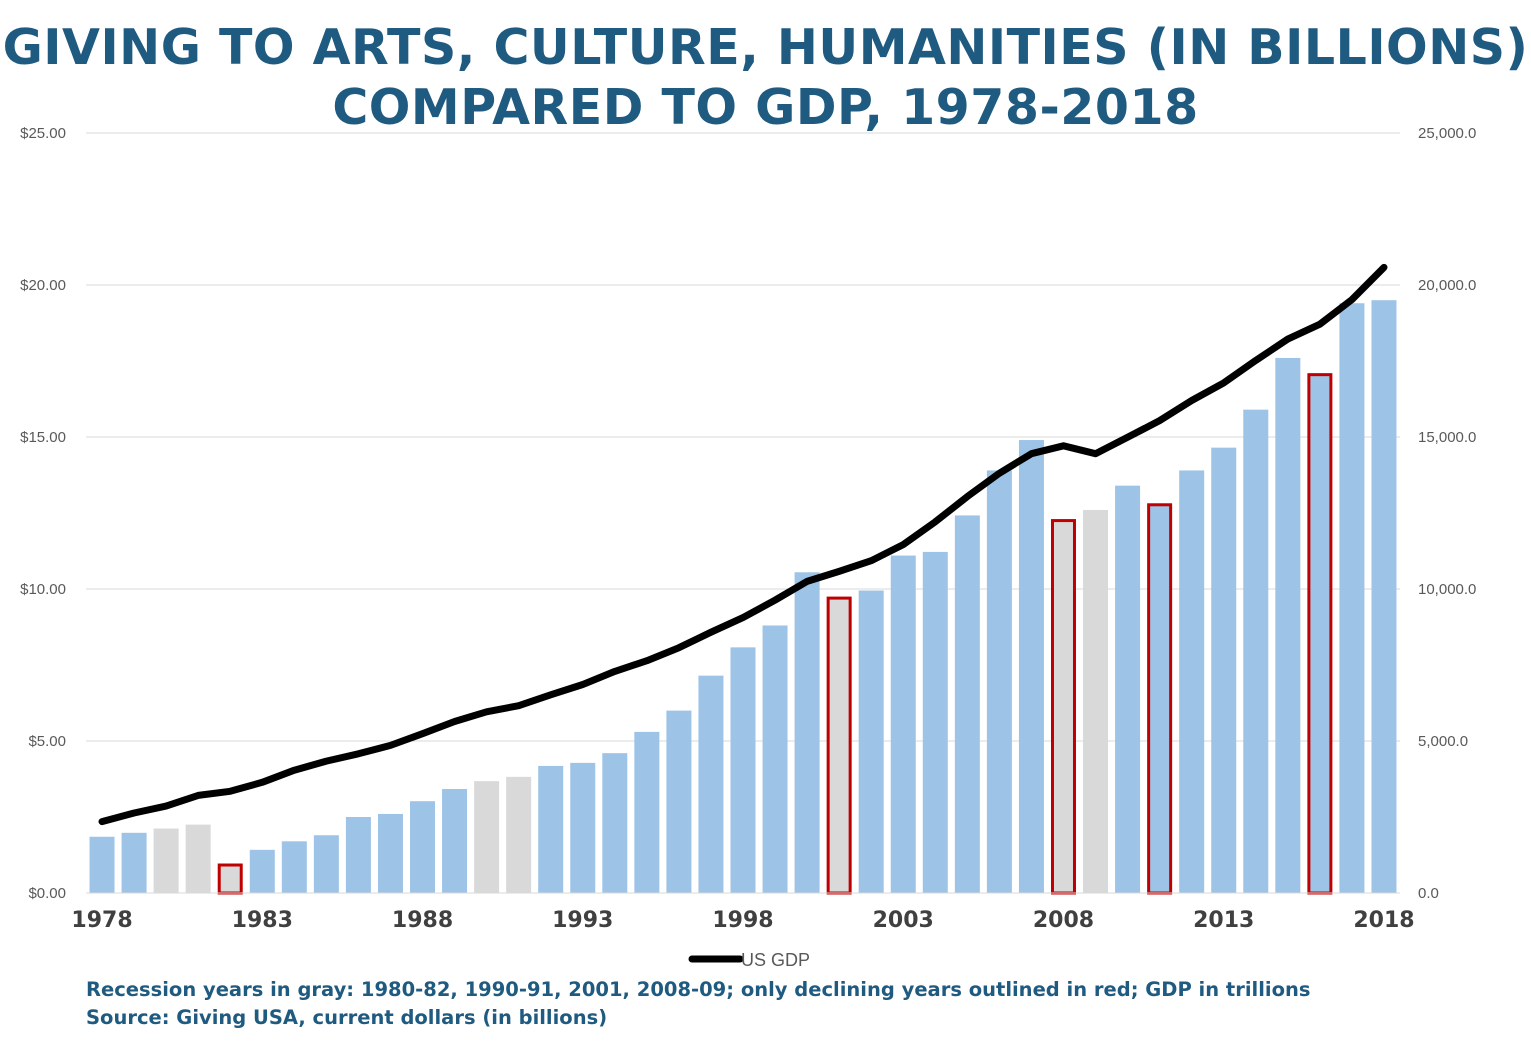 The height and width of the screenshot is (1062, 1531). Describe the element at coordinates (1063, 920) in the screenshot. I see `x-tick-label: 2008` at that location.